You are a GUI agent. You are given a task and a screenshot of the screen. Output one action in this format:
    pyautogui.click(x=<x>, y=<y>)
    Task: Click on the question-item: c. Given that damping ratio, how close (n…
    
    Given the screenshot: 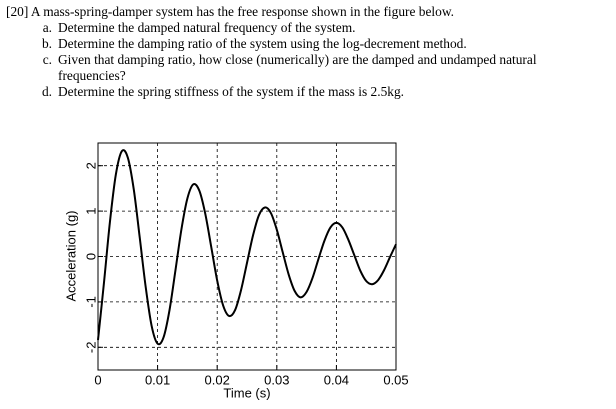 What is the action you would take?
    pyautogui.click(x=306, y=68)
    